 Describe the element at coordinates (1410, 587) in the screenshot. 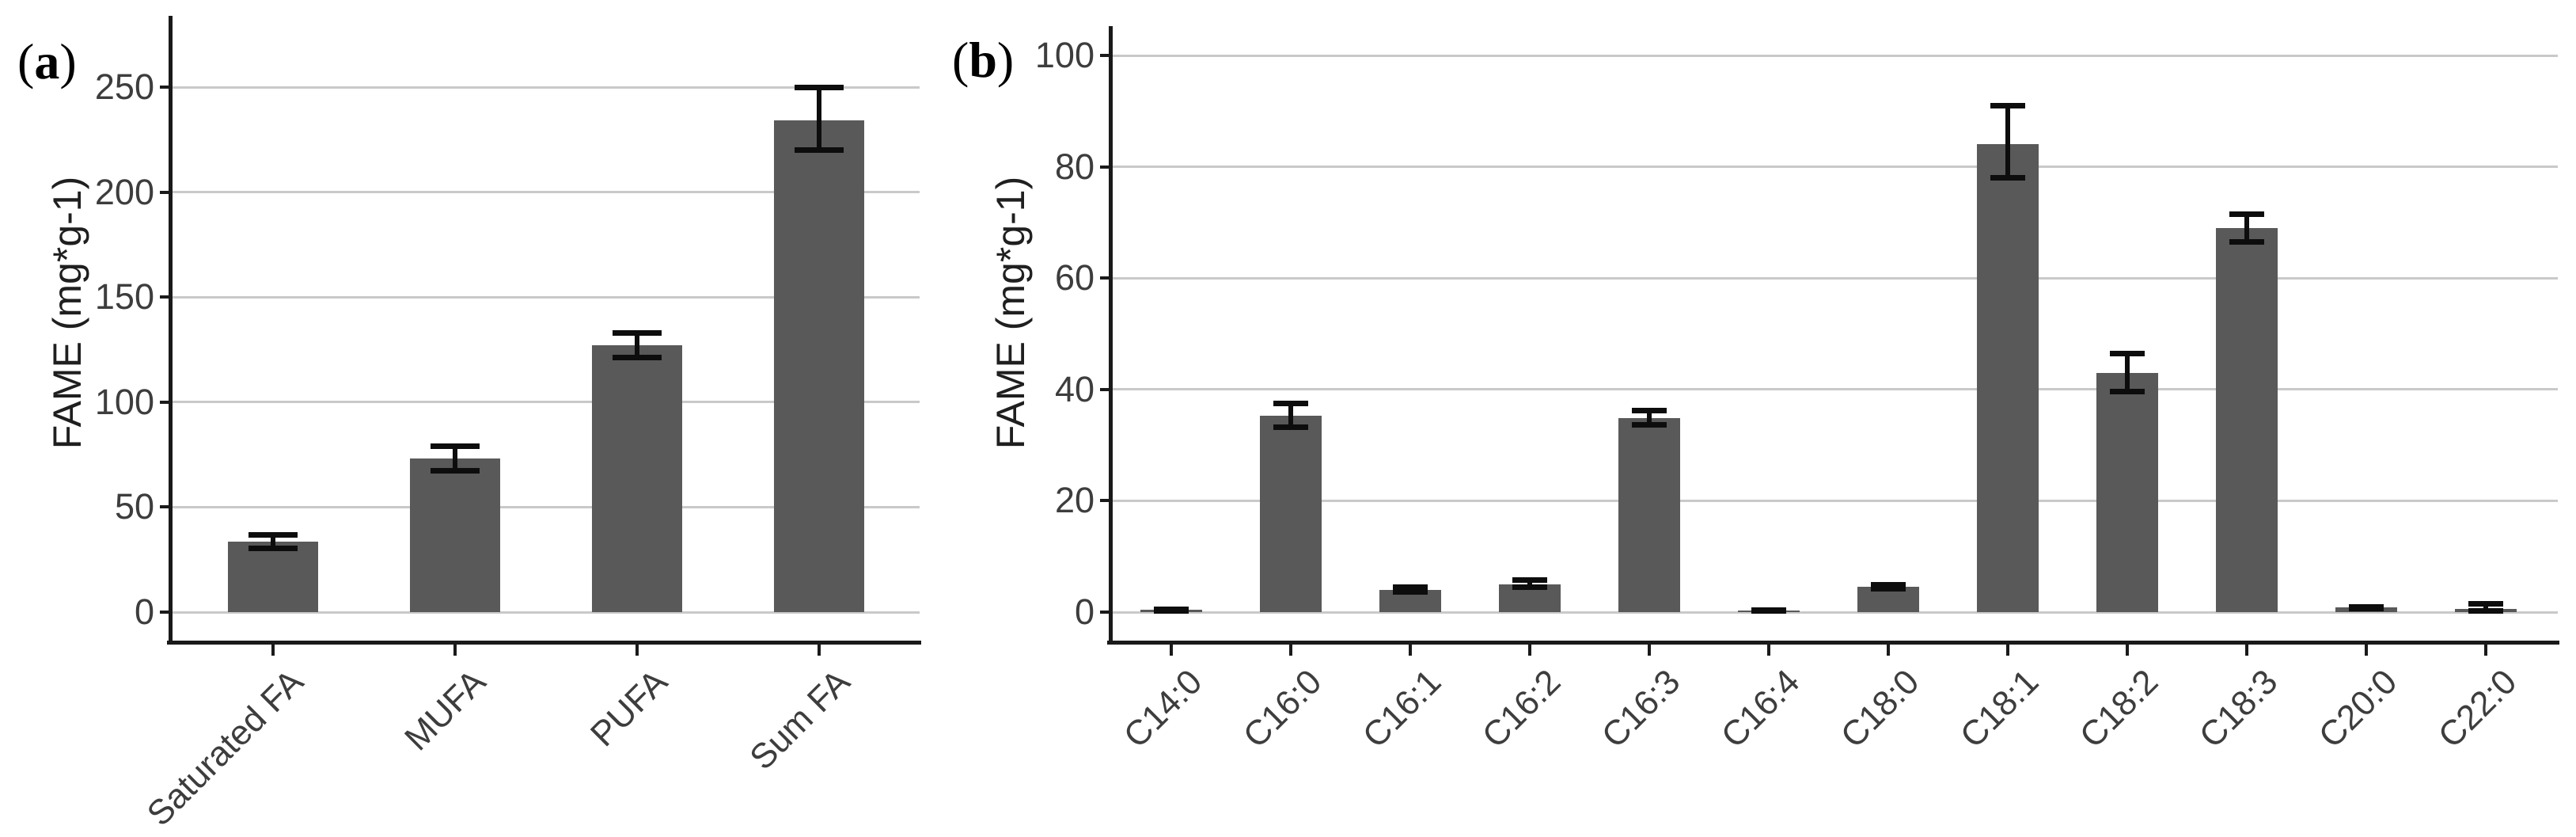

I see `error-bar-cap-top-C16:1` at that location.